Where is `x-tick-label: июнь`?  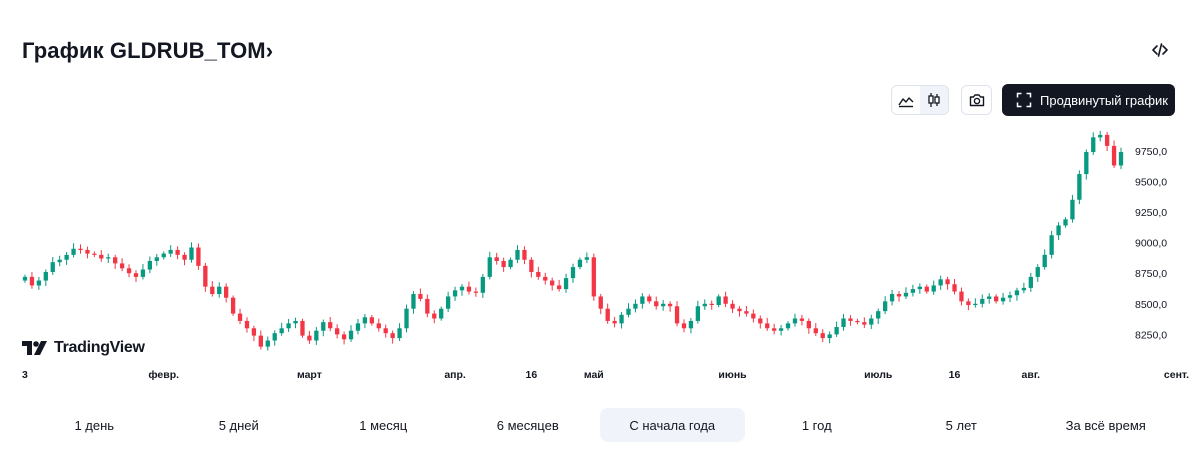
x-tick-label: июнь is located at coordinates (732, 375).